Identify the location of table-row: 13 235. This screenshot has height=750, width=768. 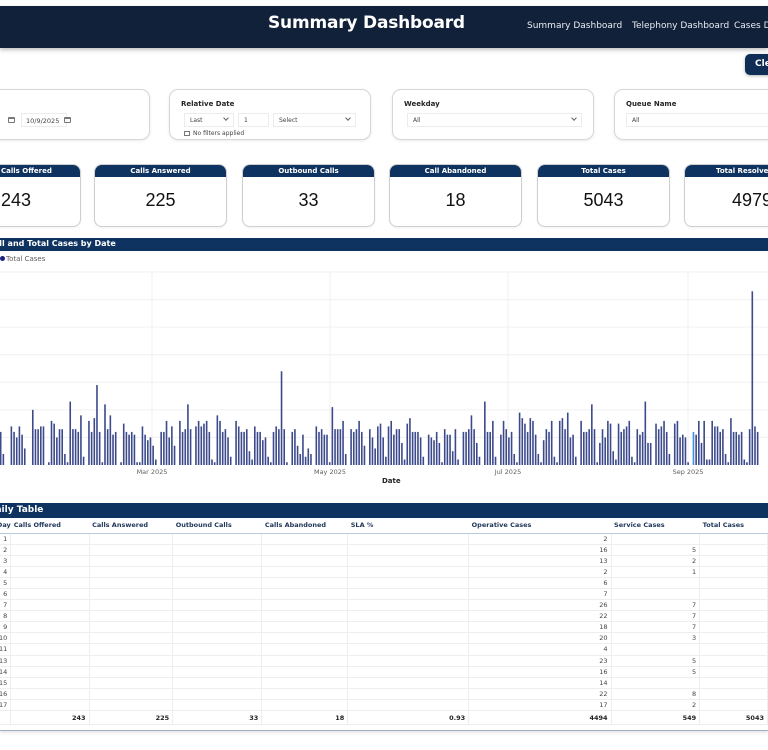
(384, 661).